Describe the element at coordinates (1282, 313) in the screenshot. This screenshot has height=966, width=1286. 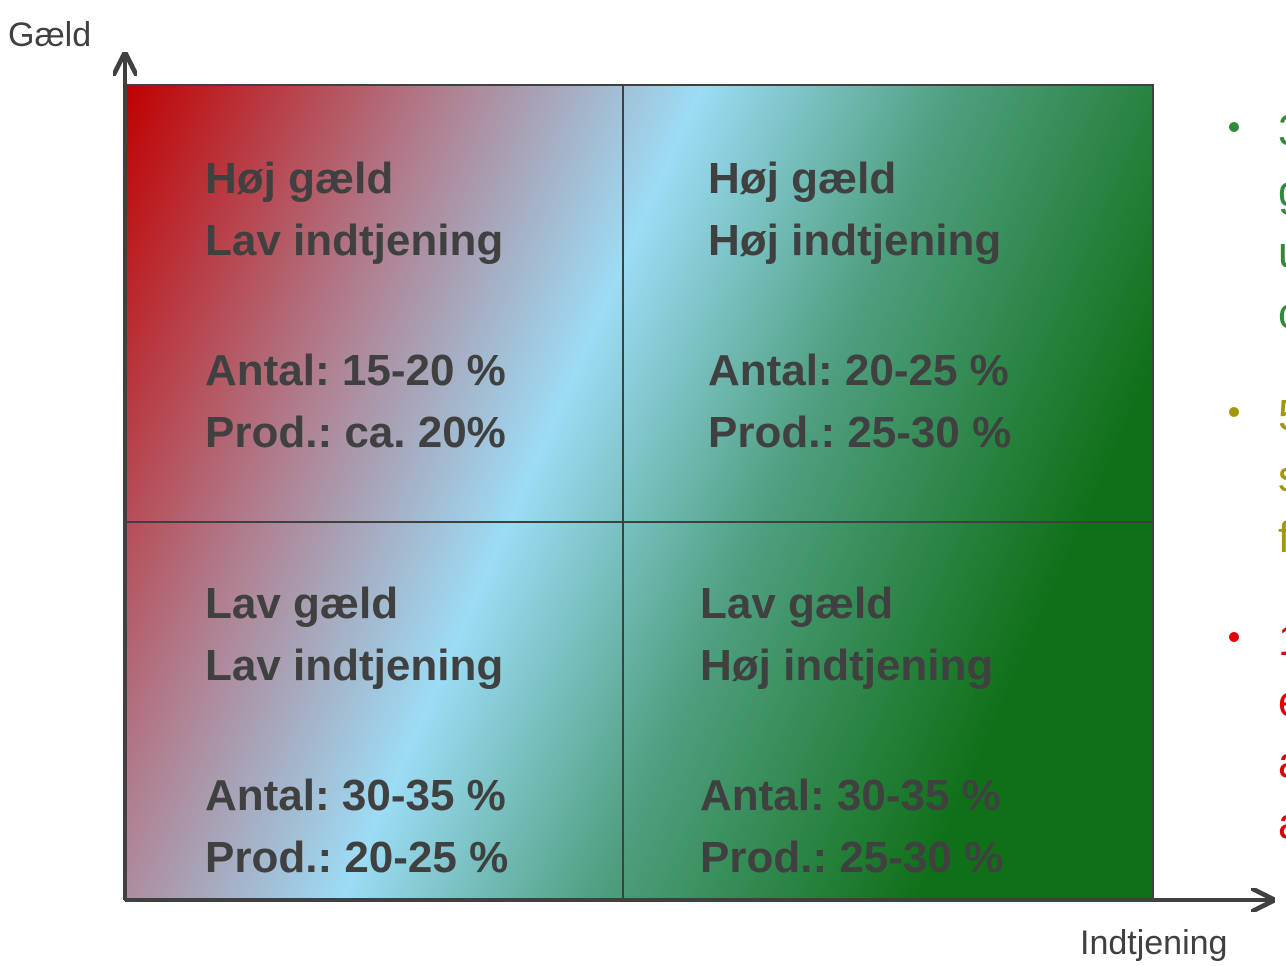
I see `bullet-text: c` at that location.